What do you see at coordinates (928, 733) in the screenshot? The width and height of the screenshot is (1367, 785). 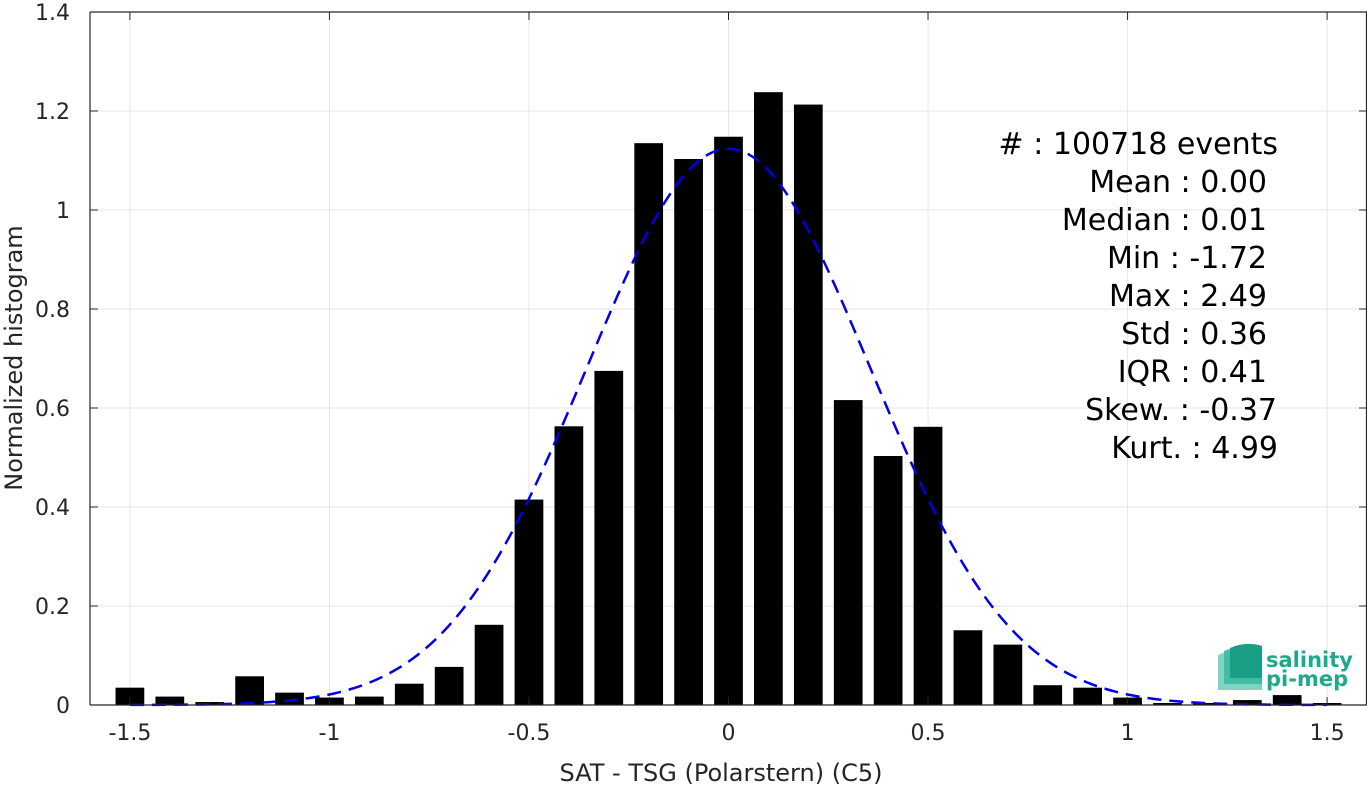 I see `x-tick-label: 0.5` at bounding box center [928, 733].